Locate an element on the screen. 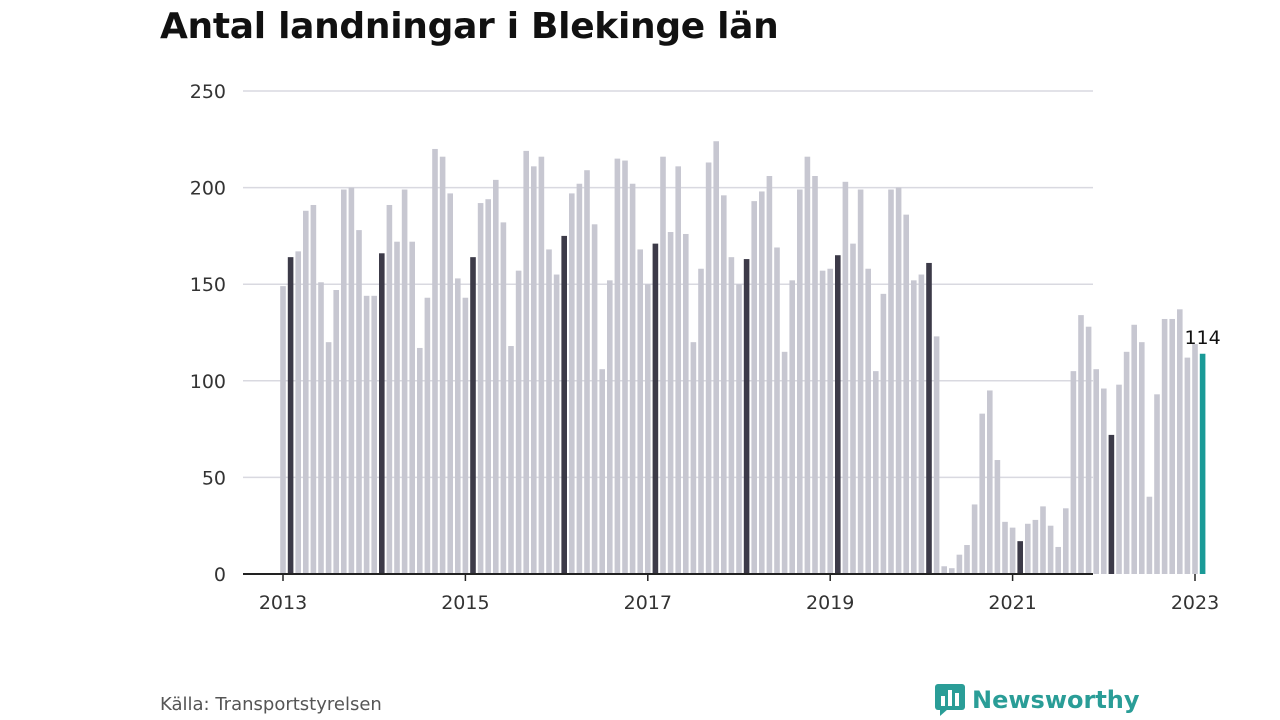 The height and width of the screenshot is (720, 1280). x-tick-label: 2023 is located at coordinates (1195, 603).